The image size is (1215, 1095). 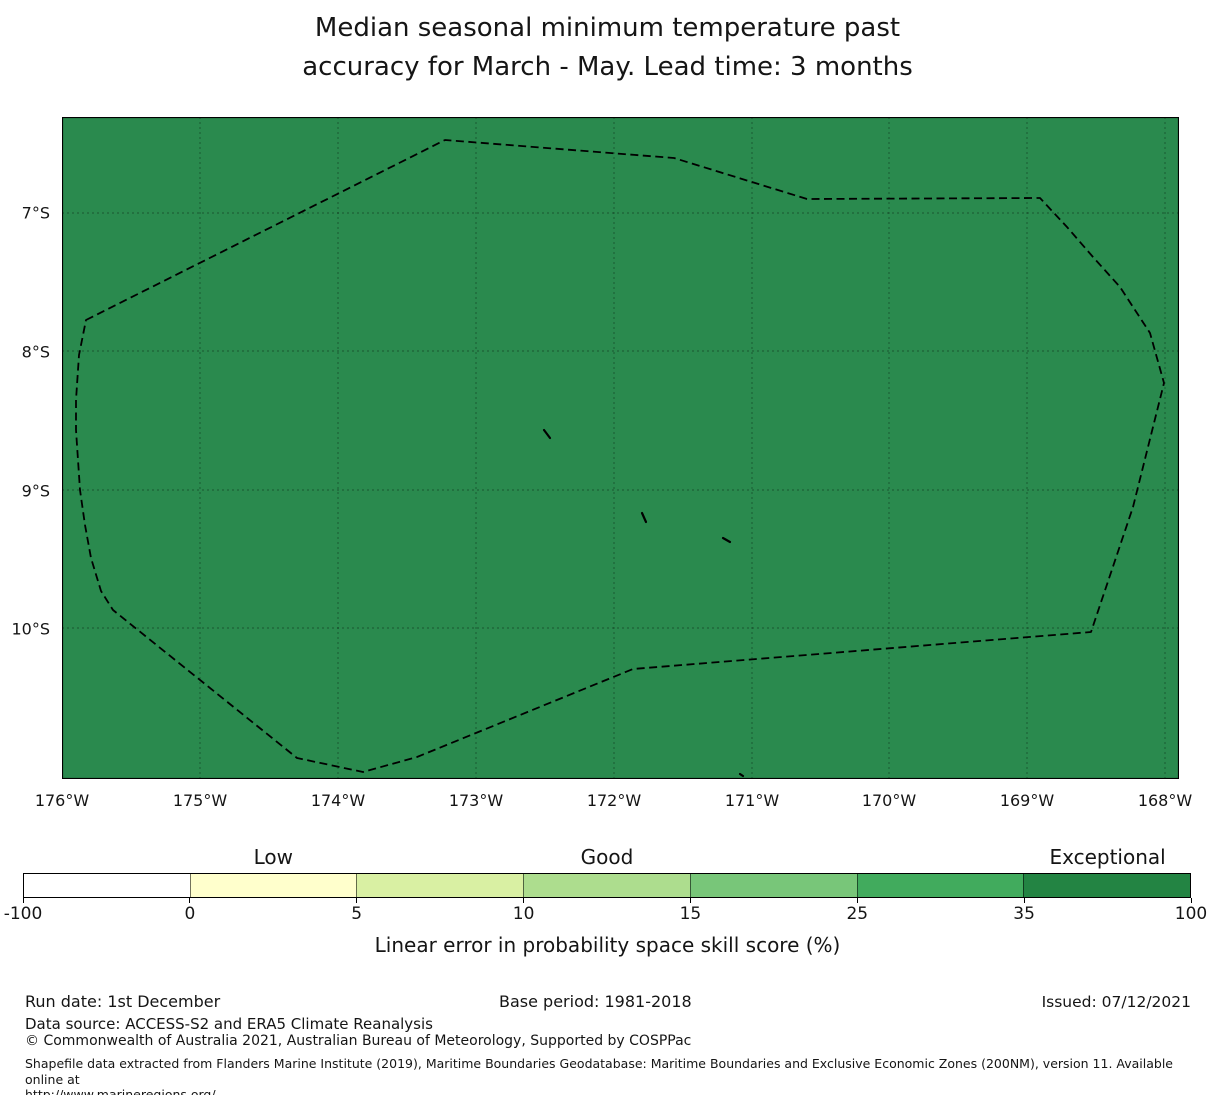 I want to click on x-tick-label: 176°W, so click(x=62, y=800).